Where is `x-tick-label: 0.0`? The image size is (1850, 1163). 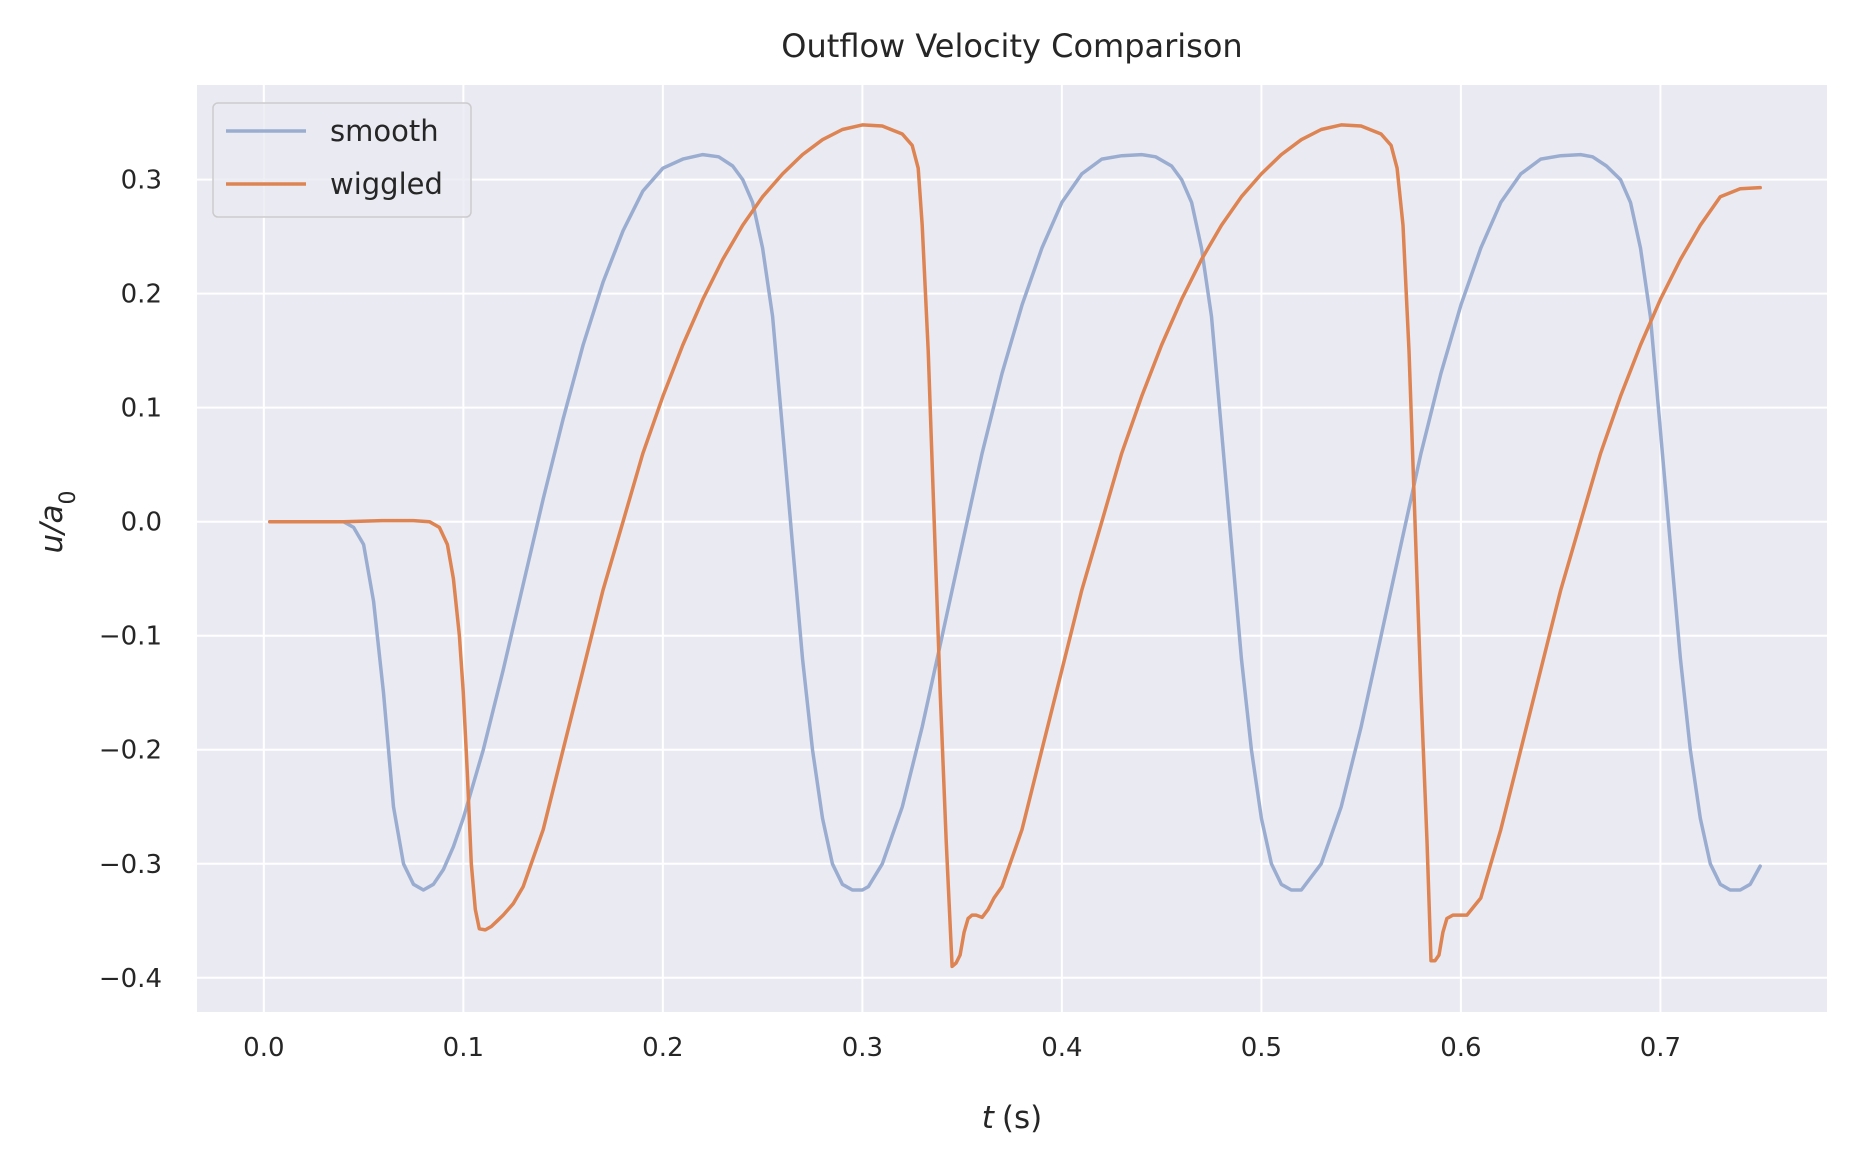 x-tick-label: 0.0 is located at coordinates (263, 1048).